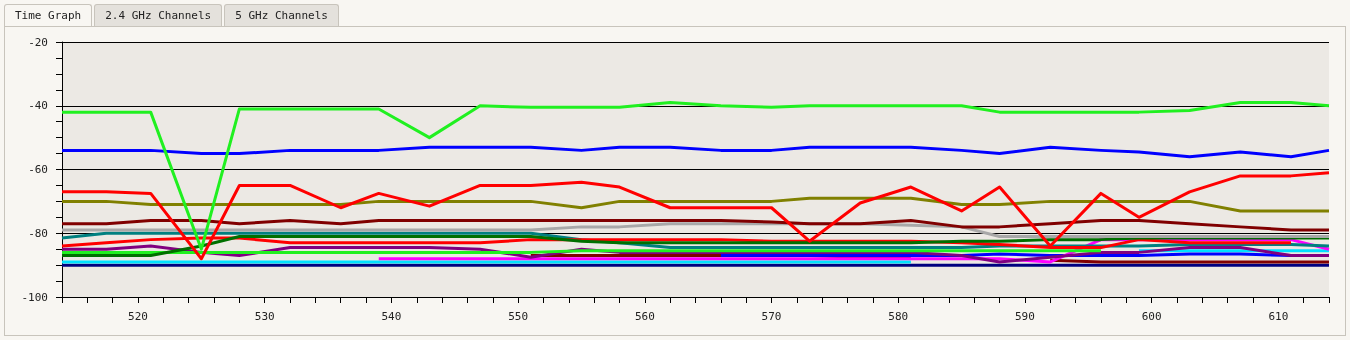  Describe the element at coordinates (264, 316) in the screenshot. I see `x-tick-label: 530` at that location.